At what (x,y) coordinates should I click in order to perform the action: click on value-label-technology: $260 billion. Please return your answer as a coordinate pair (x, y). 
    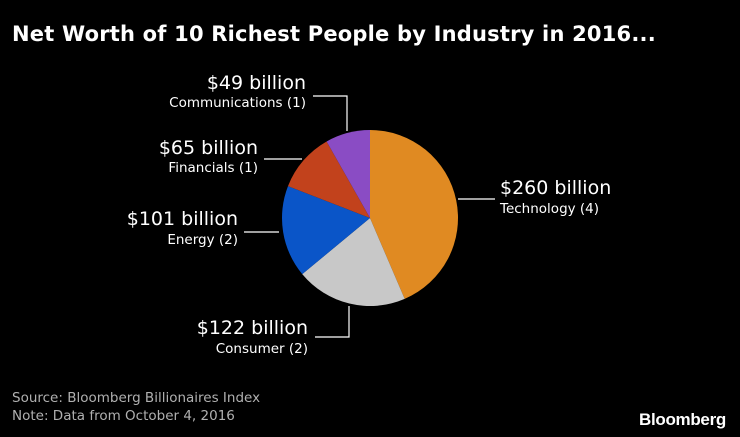
    Looking at the image, I should click on (555, 188).